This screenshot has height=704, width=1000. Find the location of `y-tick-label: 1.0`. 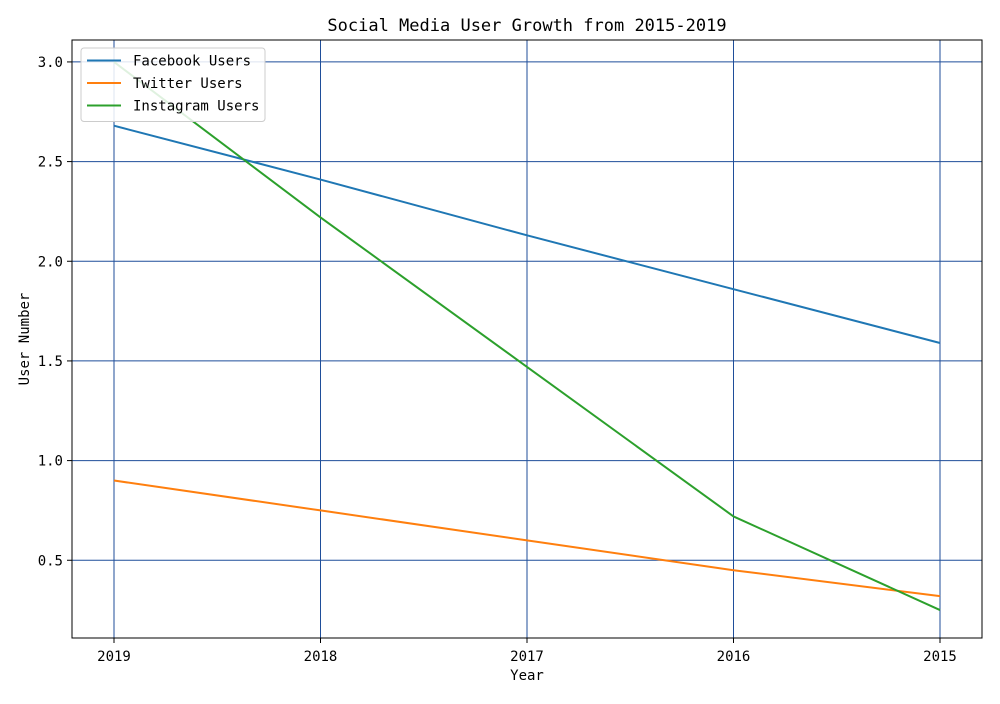

y-tick-label: 1.0 is located at coordinates (50, 462).